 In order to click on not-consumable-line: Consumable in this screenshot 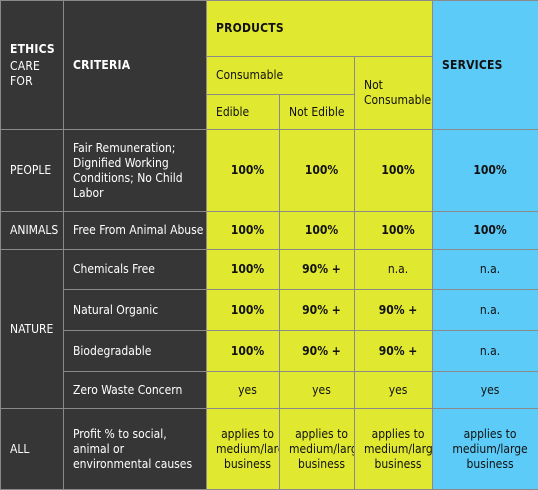, I will do `click(398, 100)`.